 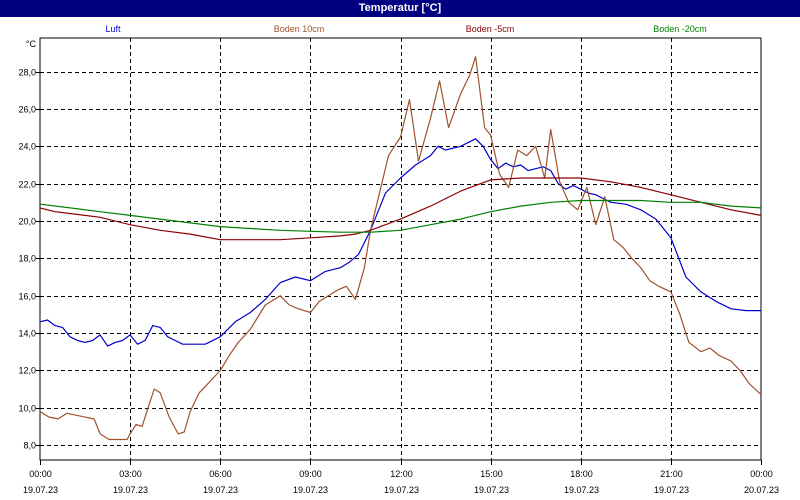 I want to click on y-tick-label: 18,0, so click(x=27, y=259).